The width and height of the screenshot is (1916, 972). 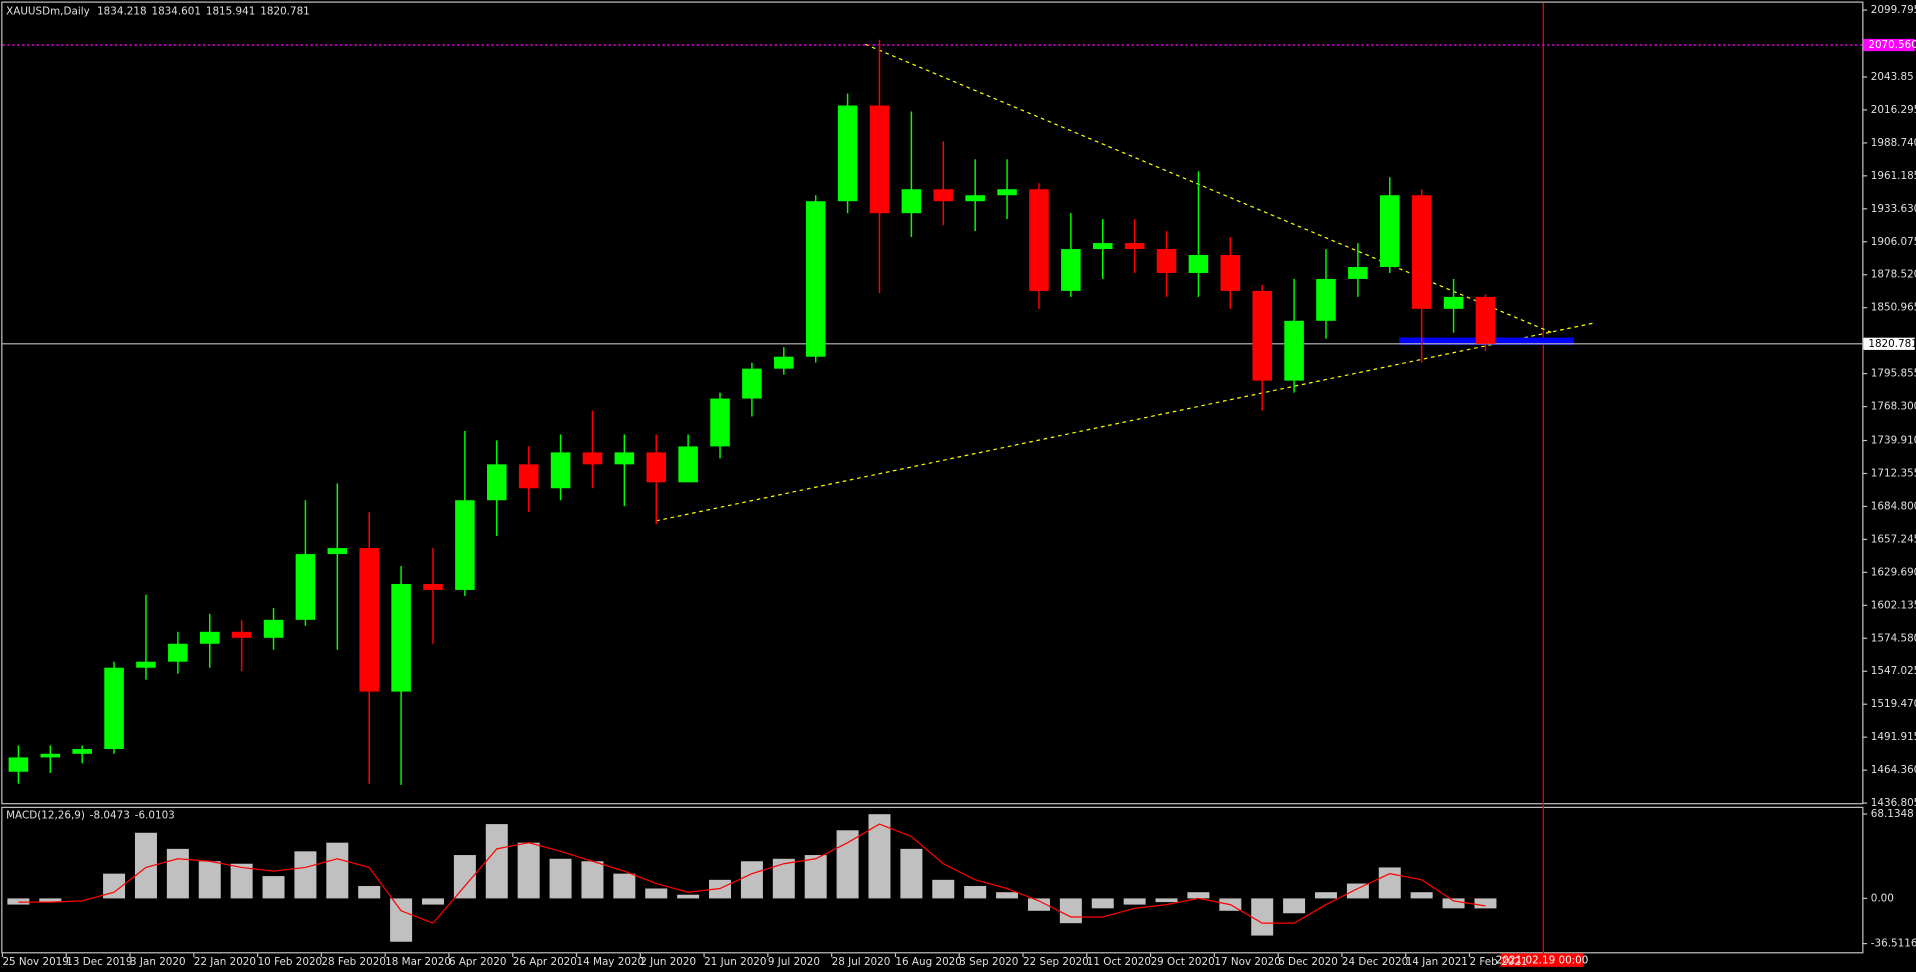 What do you see at coordinates (1893, 539) in the screenshot?
I see `y-tick-label: 1657.245` at bounding box center [1893, 539].